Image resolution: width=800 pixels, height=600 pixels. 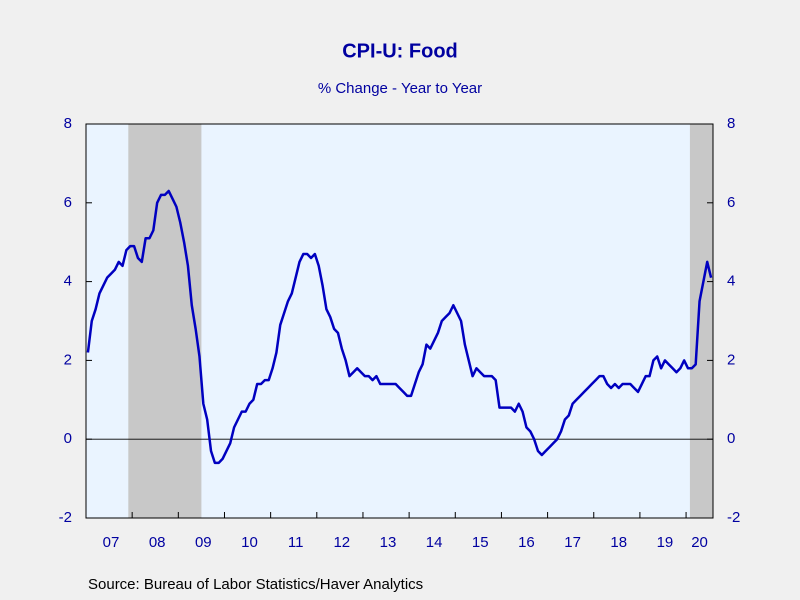 What do you see at coordinates (400, 51) in the screenshot?
I see `chart-title: CPI-U: Food` at bounding box center [400, 51].